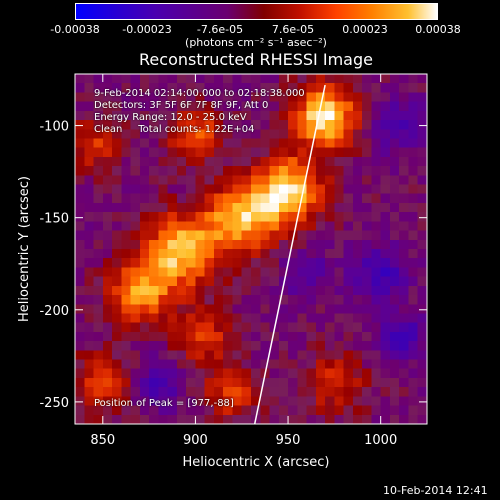  I want to click on y-tick-label: -250, so click(54, 403).